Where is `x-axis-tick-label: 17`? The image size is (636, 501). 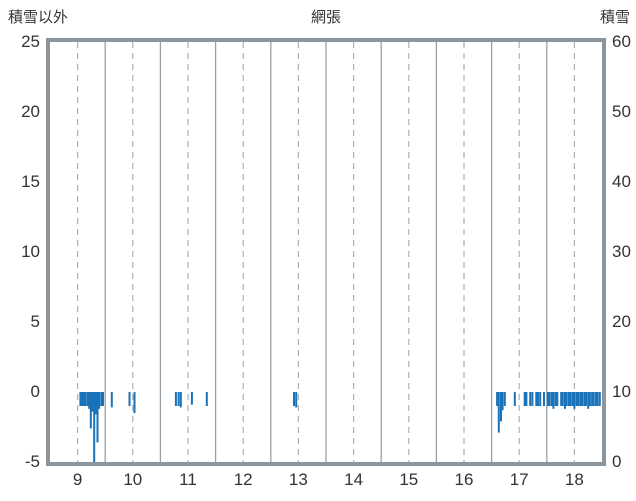
x-axis-tick-label: 17 is located at coordinates (519, 479).